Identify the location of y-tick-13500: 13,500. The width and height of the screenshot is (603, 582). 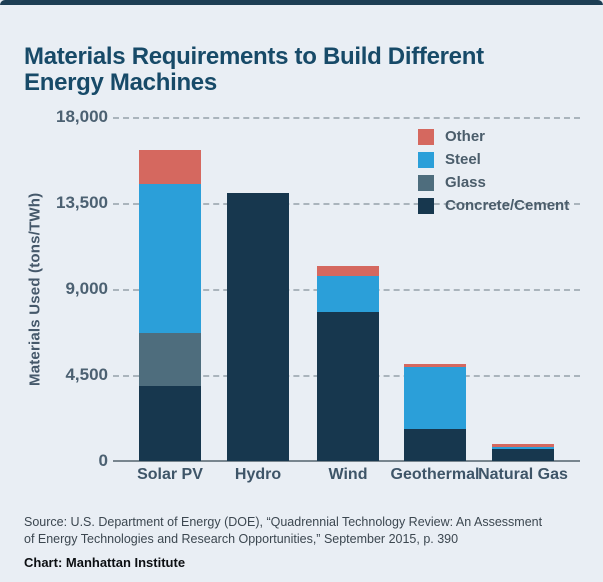
(82, 202).